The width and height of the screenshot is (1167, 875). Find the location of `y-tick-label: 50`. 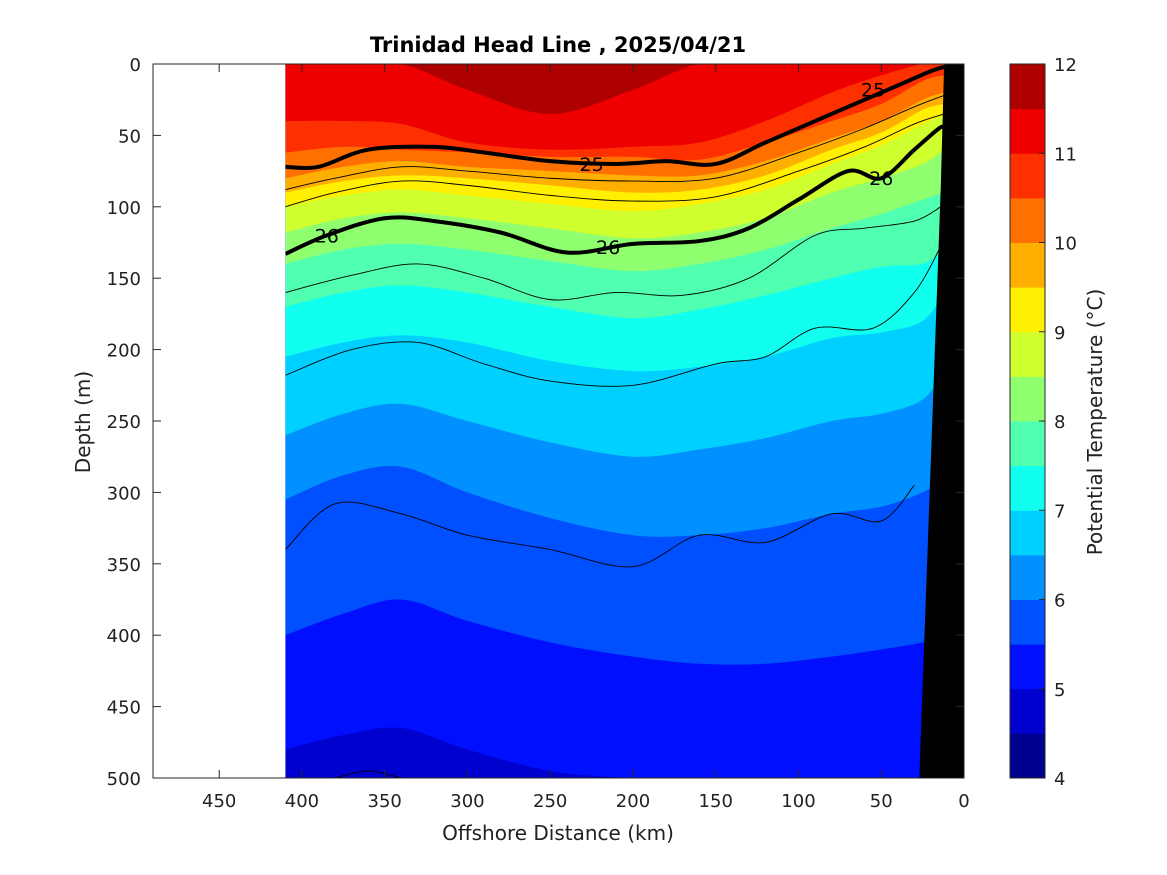

y-tick-label: 50 is located at coordinates (129, 136).